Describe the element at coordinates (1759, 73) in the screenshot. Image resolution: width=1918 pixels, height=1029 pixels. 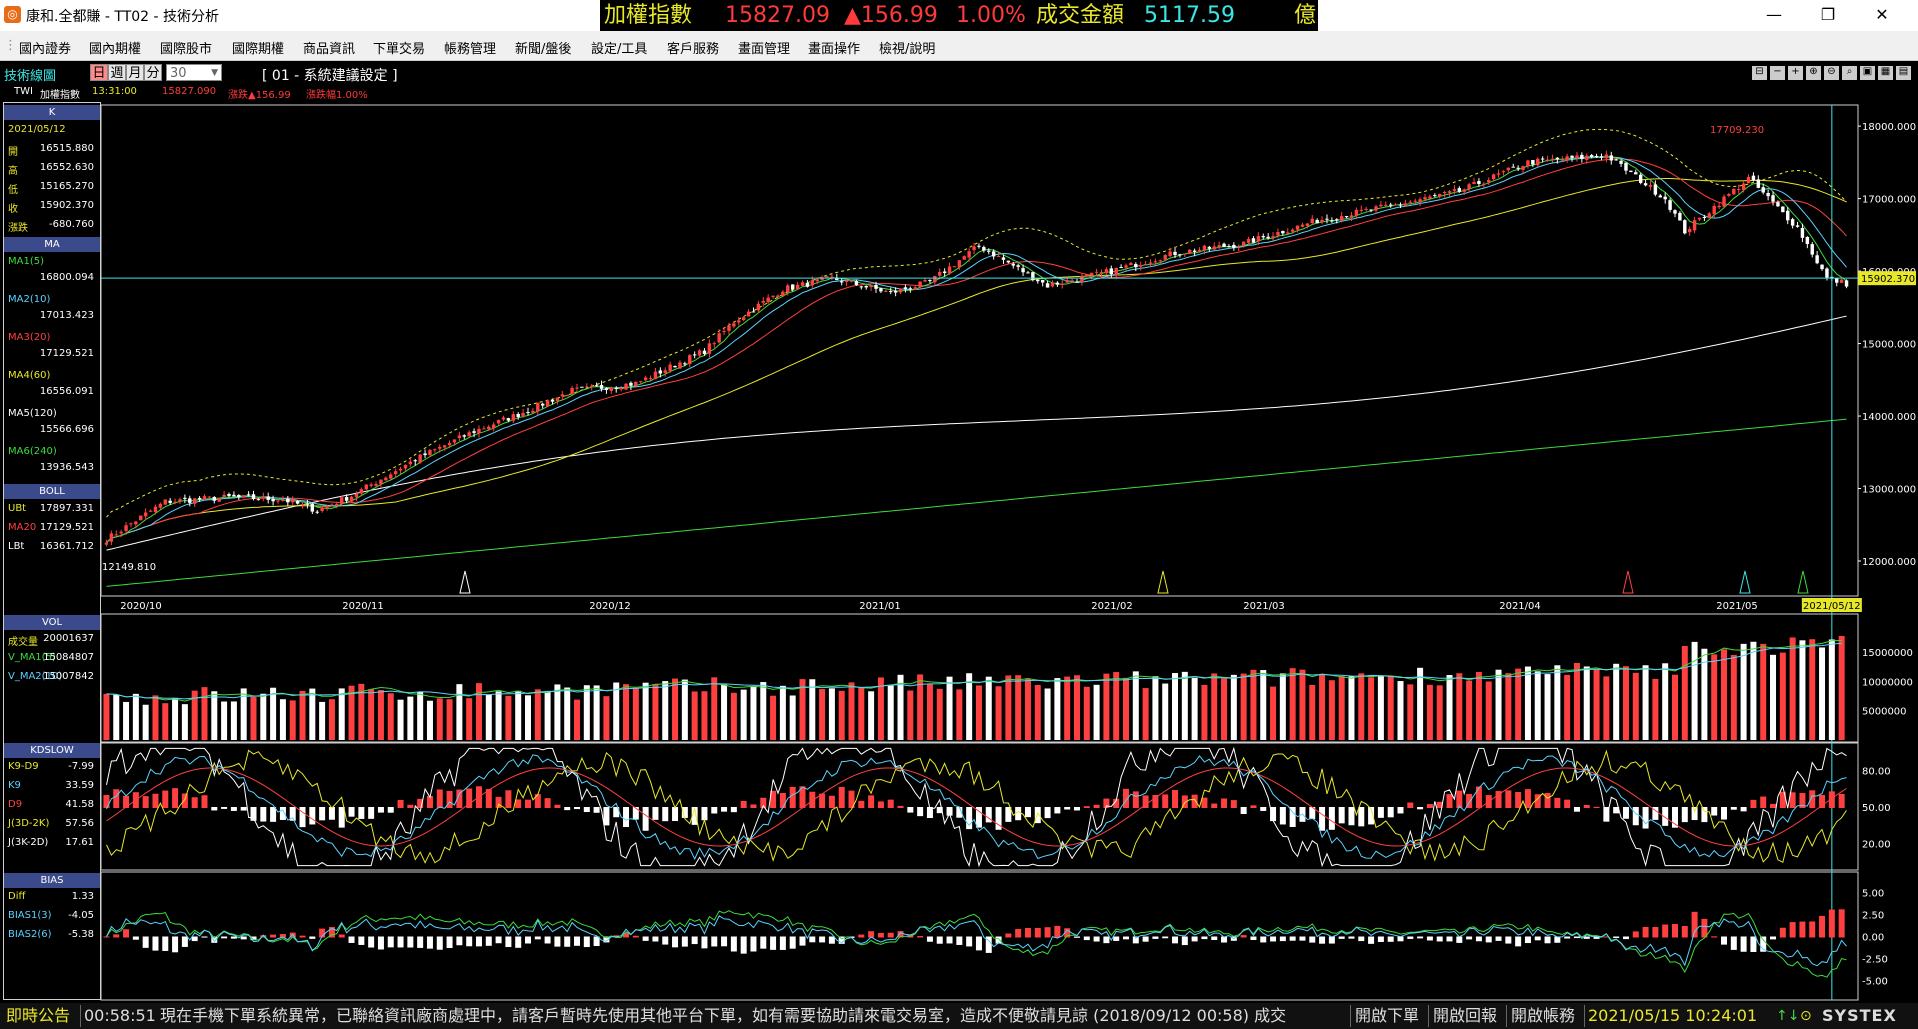
I see `crosshair-icon: ⊟` at that location.